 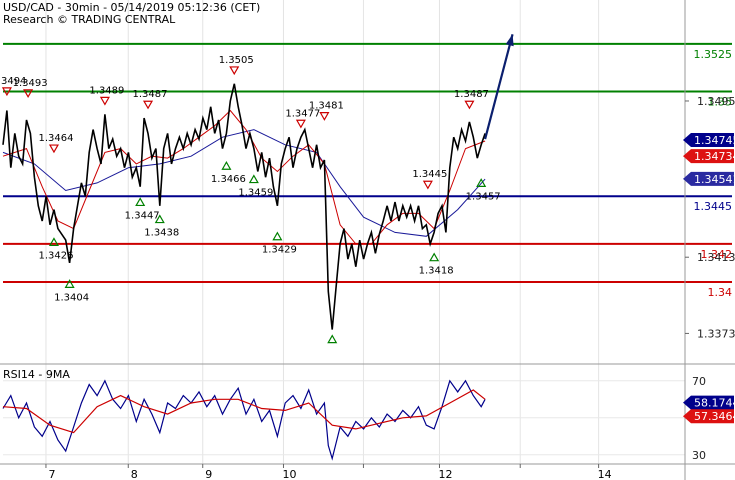 I want to click on swing-high-label: 1.3505, so click(x=236, y=60).